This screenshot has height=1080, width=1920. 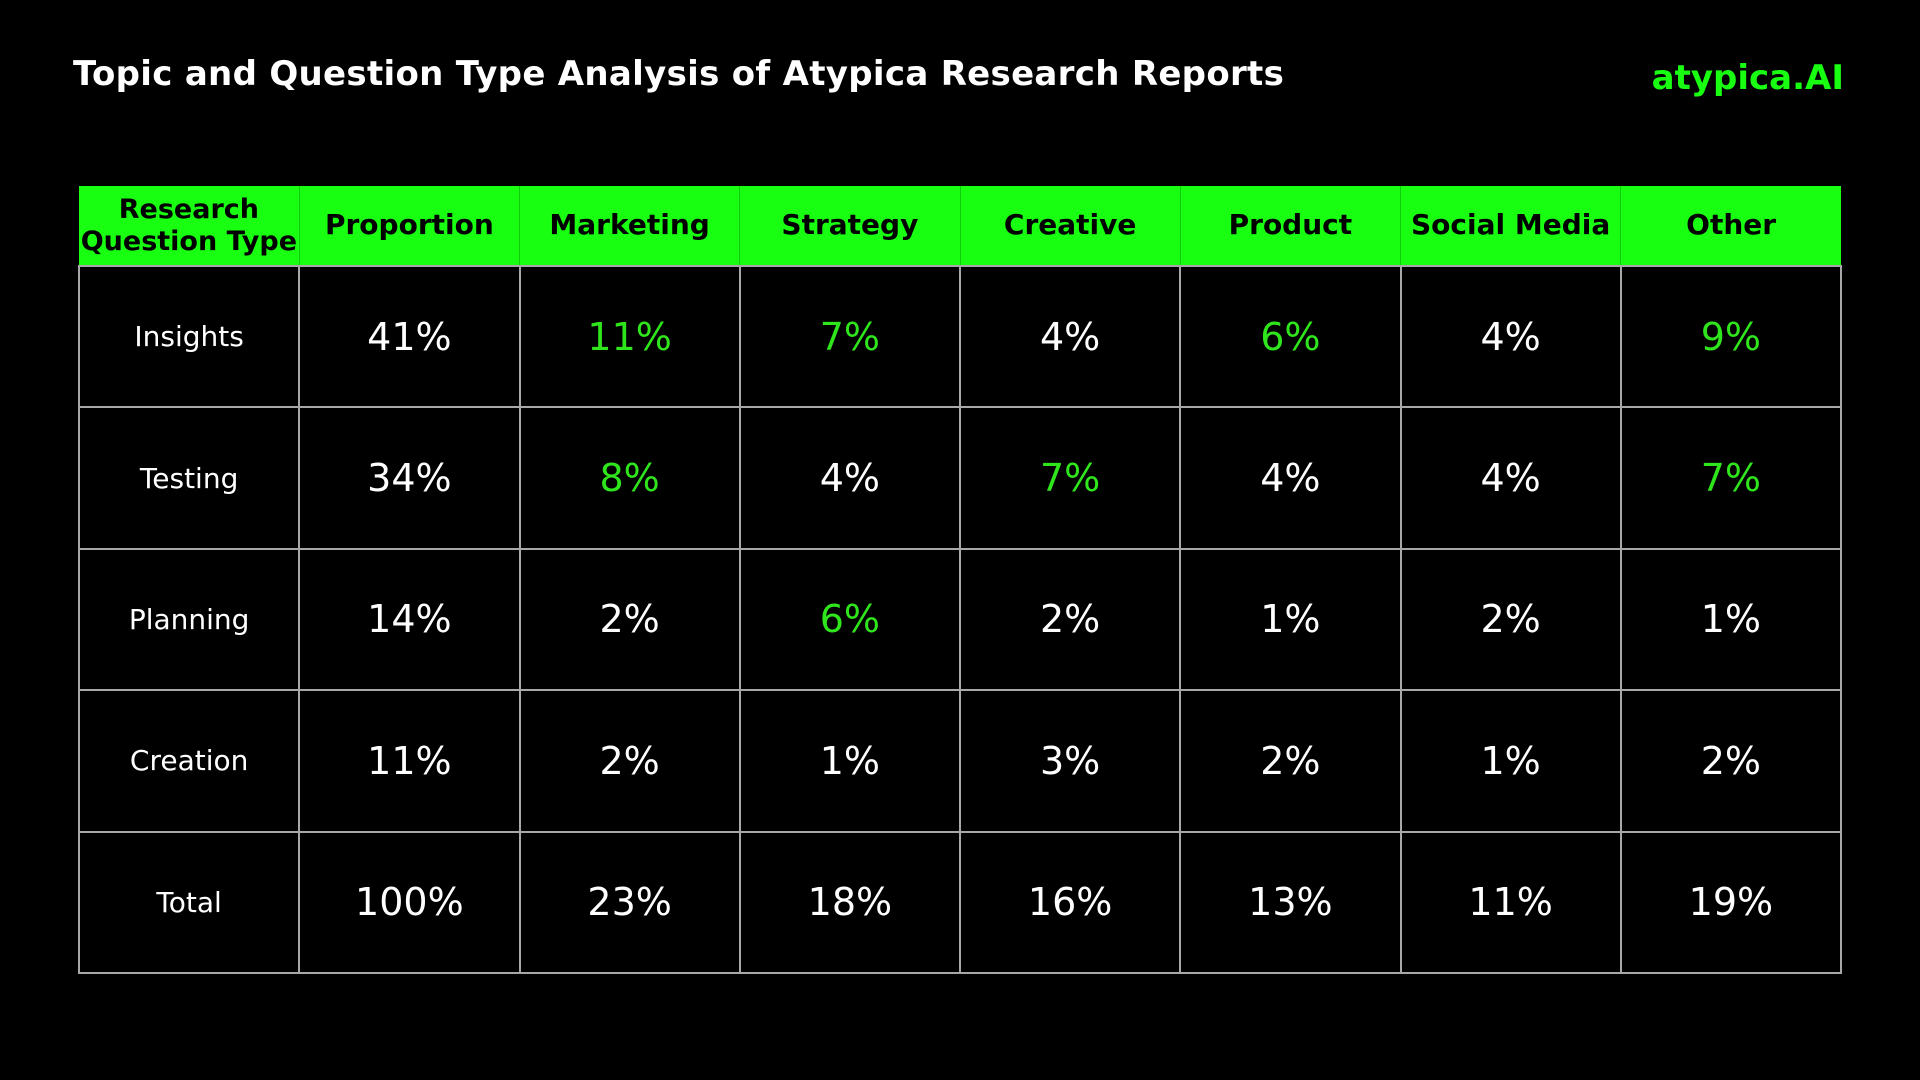 I want to click on table-cell: 19%, so click(x=1731, y=902).